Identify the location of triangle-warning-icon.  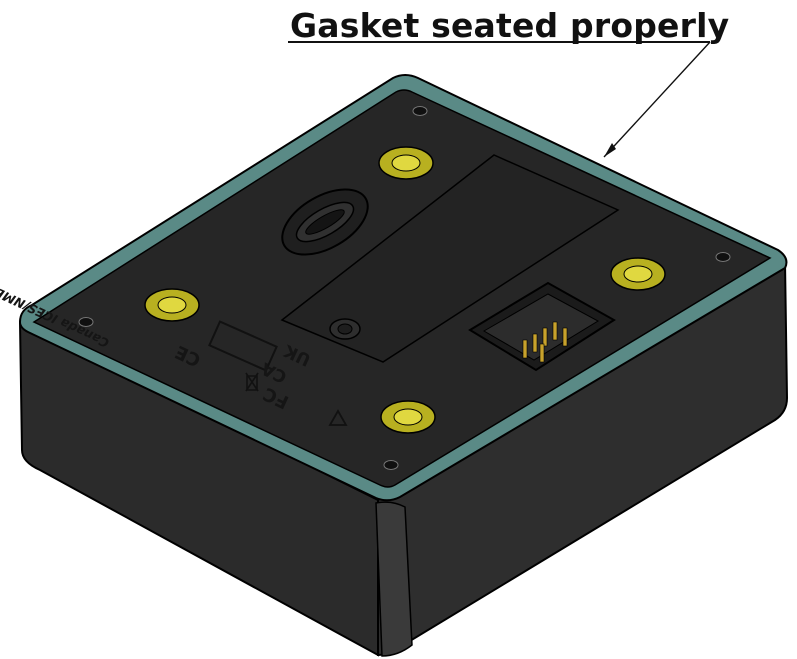
(338, 417).